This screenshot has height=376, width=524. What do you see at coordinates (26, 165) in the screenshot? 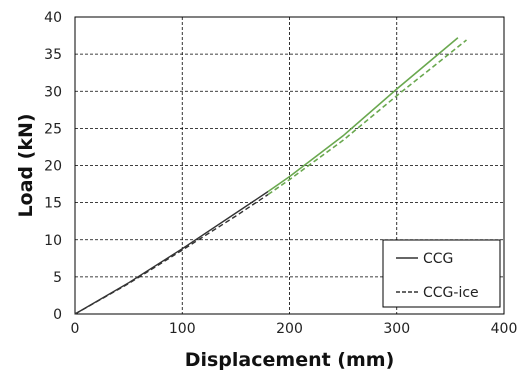
I see `y-axis-title: Load (kN)` at bounding box center [26, 165].